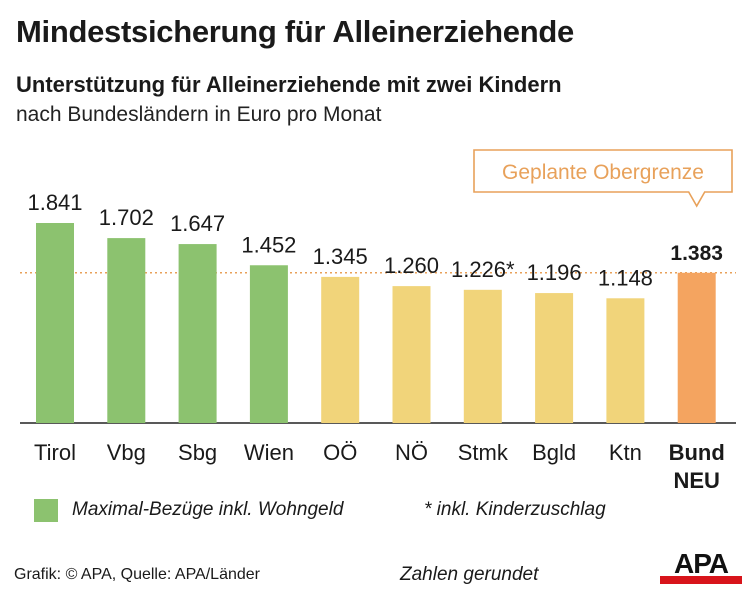  What do you see at coordinates (483, 452) in the screenshot?
I see `category-label-6: Stmk` at bounding box center [483, 452].